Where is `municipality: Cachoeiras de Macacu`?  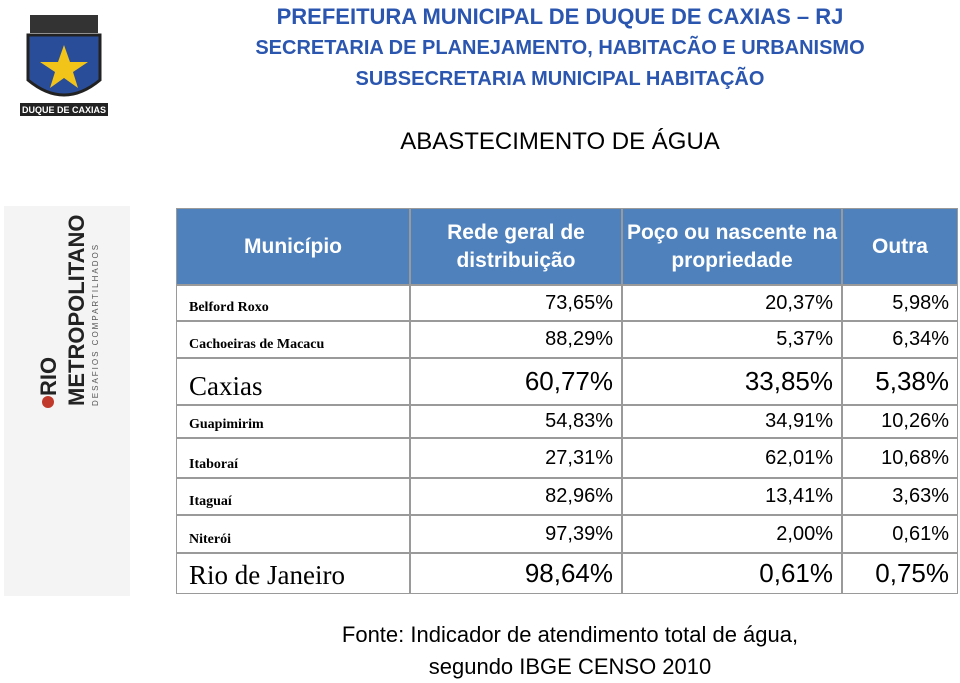 municipality: Cachoeiras de Macacu is located at coordinates (293, 339).